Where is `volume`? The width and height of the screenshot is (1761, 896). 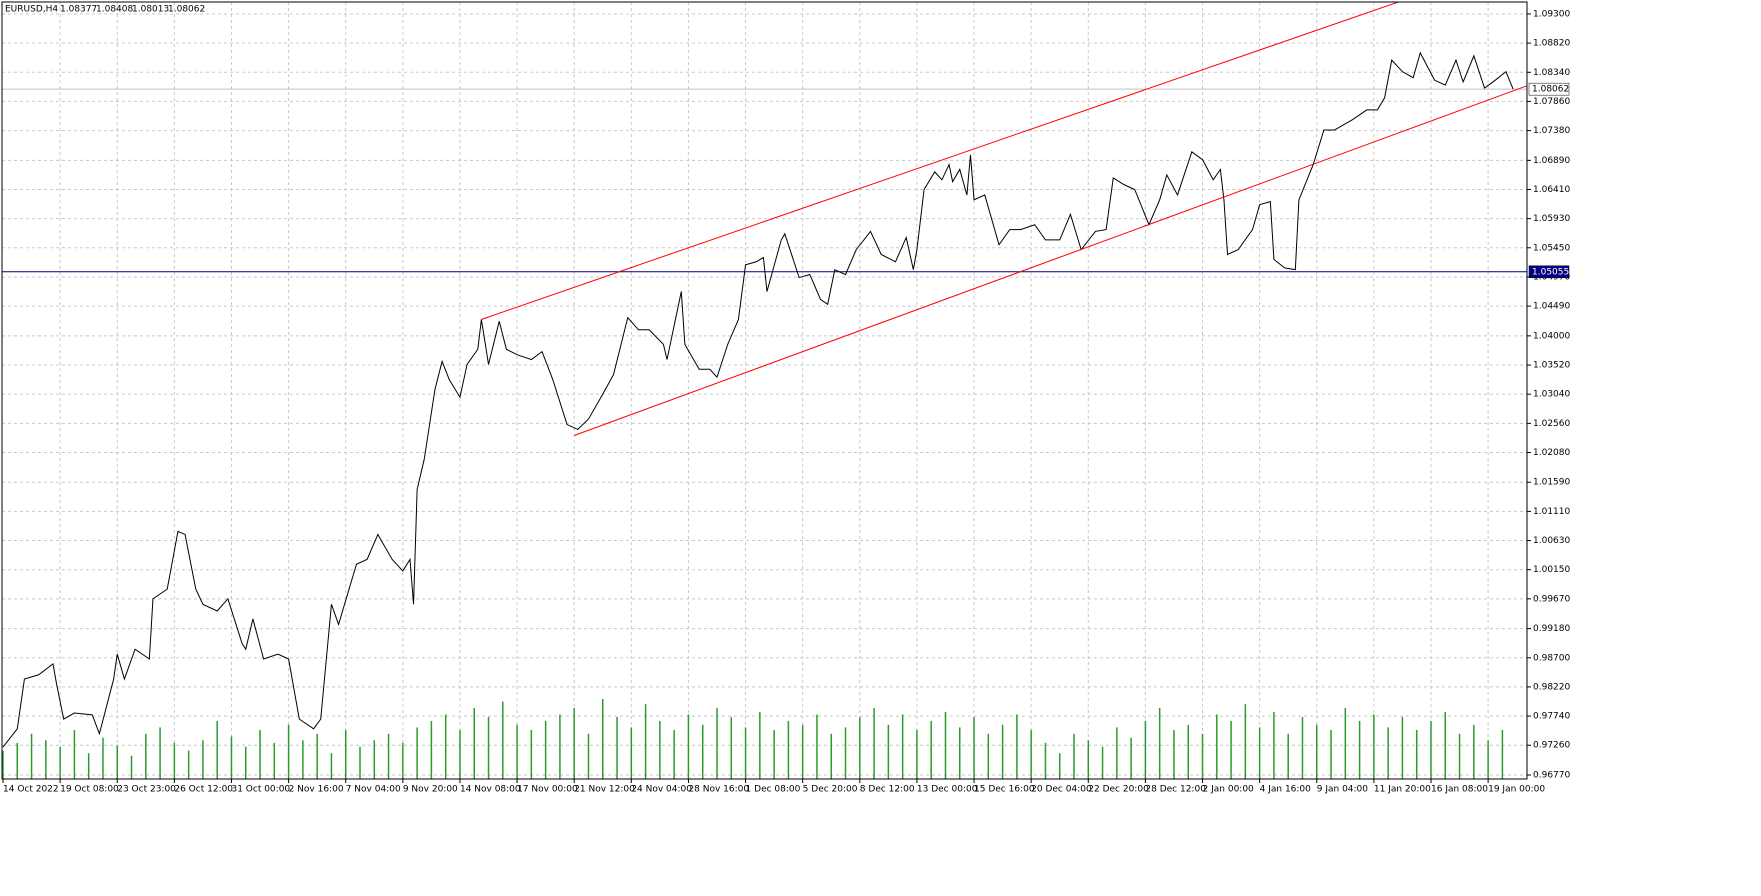 volume is located at coordinates (753, 739).